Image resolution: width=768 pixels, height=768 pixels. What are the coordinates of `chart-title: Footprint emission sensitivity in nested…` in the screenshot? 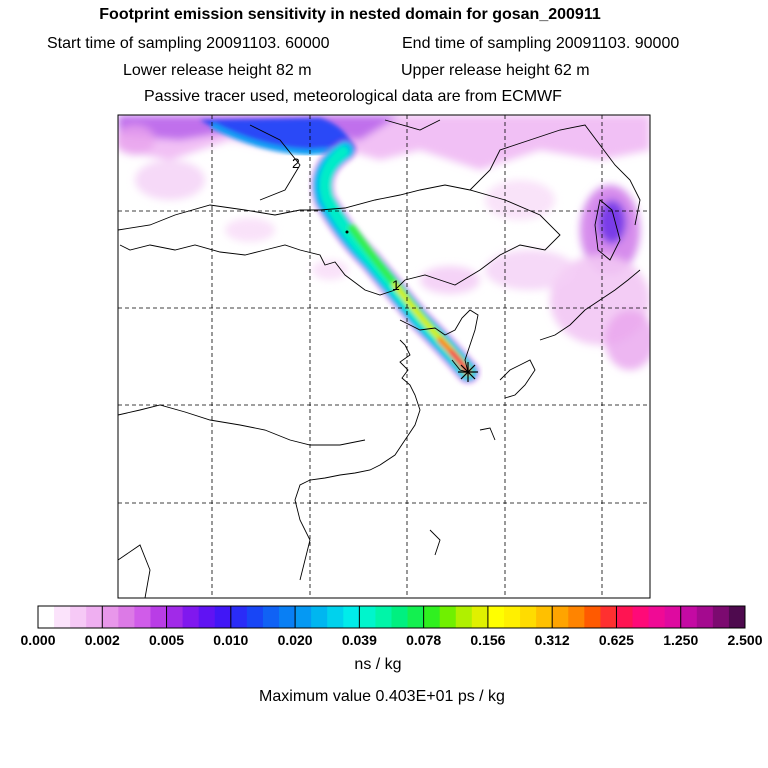 It's located at (350, 14).